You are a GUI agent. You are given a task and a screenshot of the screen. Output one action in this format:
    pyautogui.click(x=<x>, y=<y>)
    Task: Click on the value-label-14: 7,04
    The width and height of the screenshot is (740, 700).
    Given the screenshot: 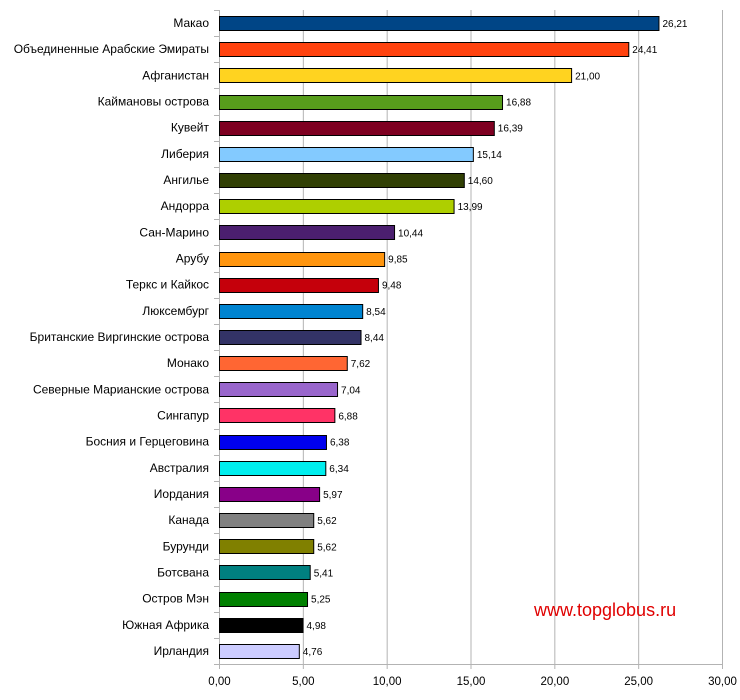 What is the action you would take?
    pyautogui.click(x=351, y=390)
    